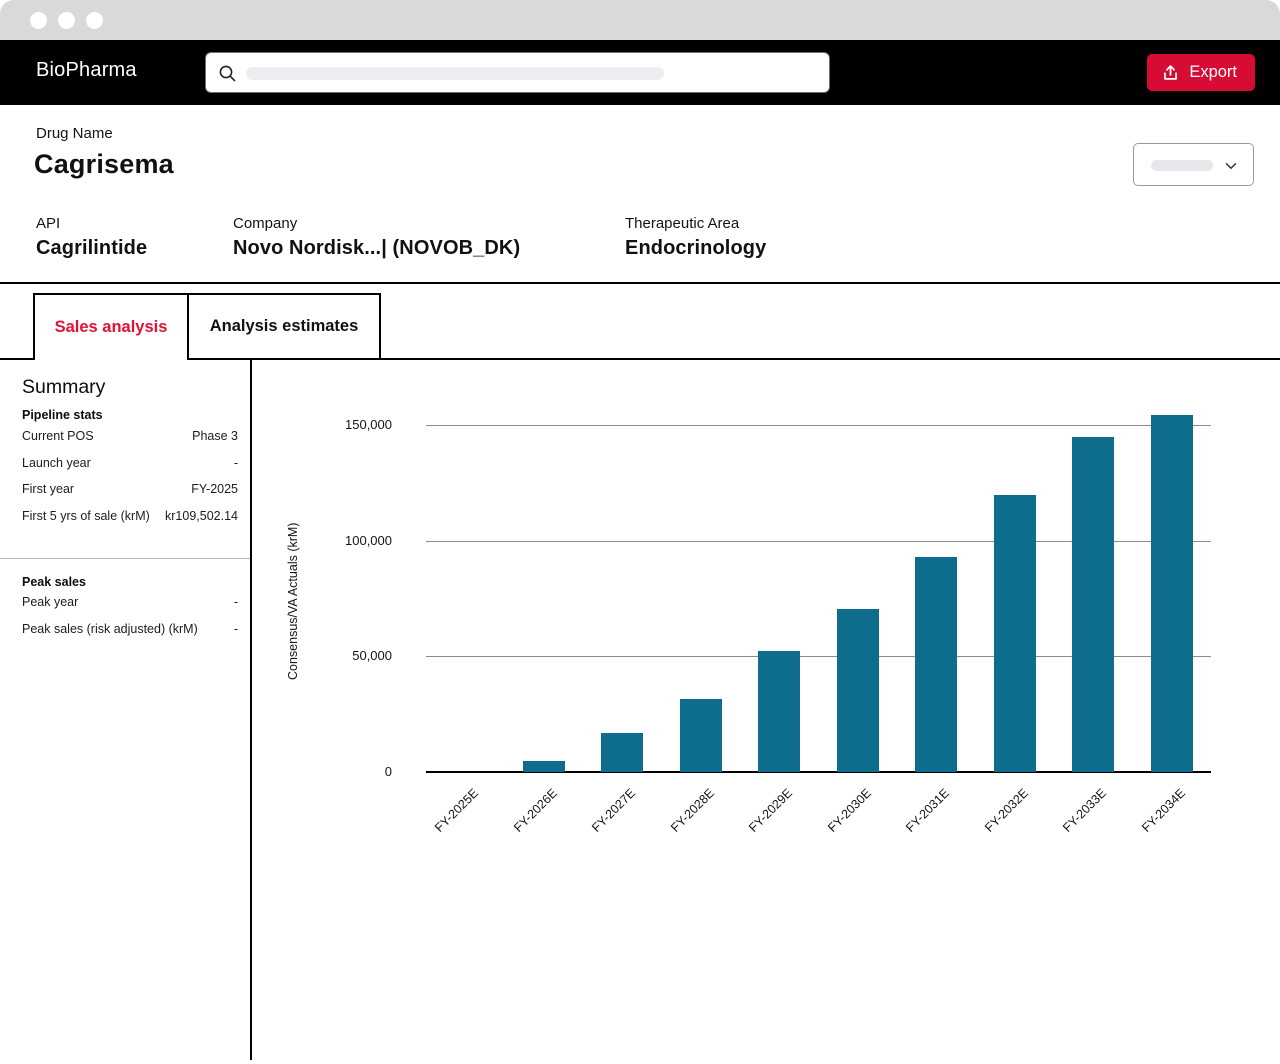 The height and width of the screenshot is (1064, 1280). What do you see at coordinates (130, 465) in the screenshot?
I see `stat-row: Launch year -` at bounding box center [130, 465].